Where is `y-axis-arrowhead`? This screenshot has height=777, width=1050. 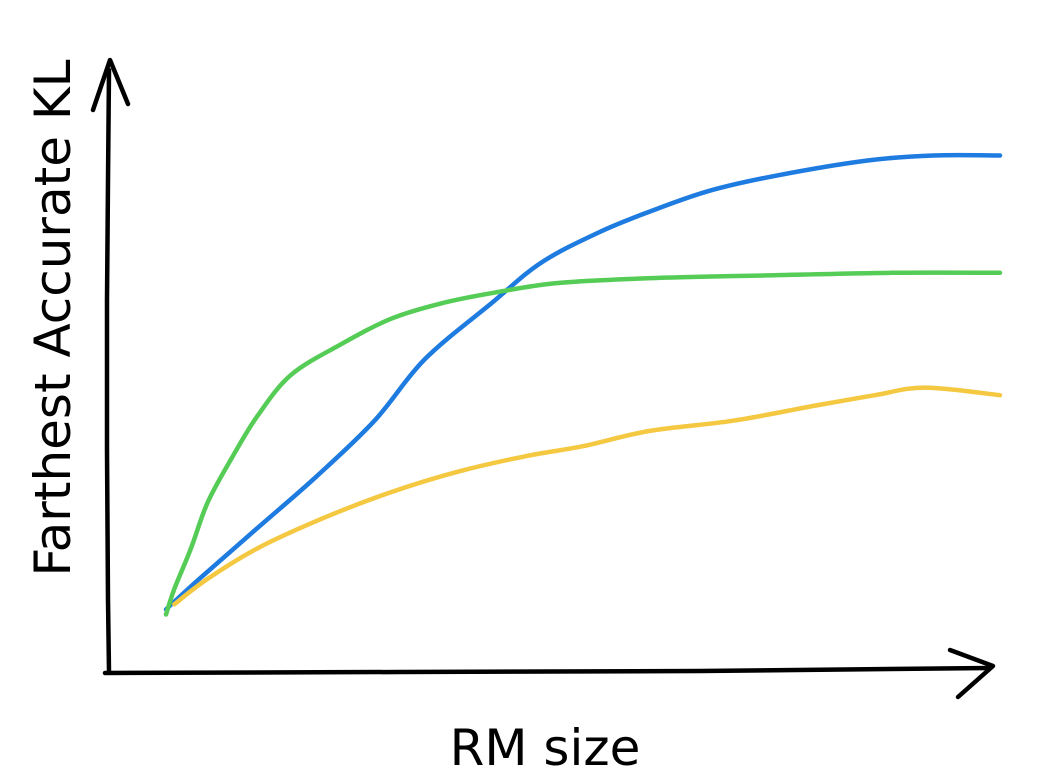 y-axis-arrowhead is located at coordinates (110, 85).